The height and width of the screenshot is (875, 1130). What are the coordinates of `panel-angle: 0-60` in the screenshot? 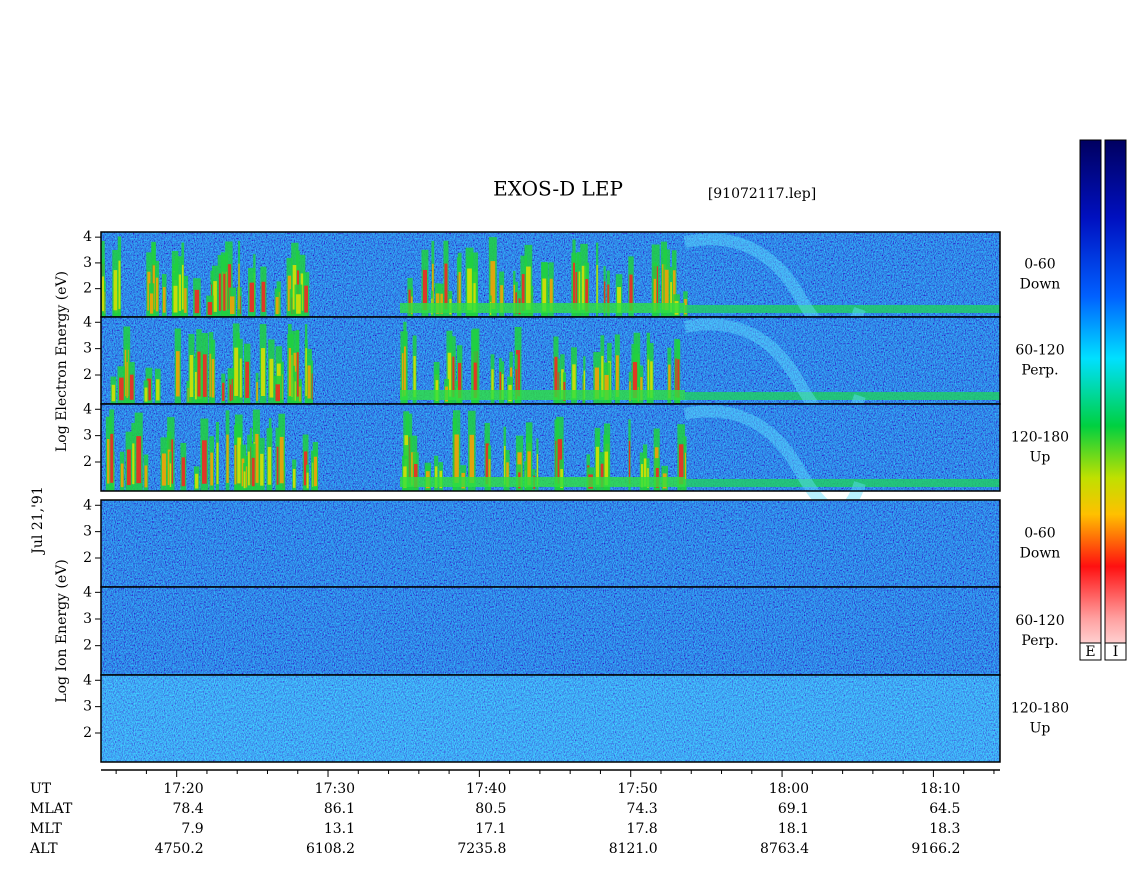 It's located at (1039, 265).